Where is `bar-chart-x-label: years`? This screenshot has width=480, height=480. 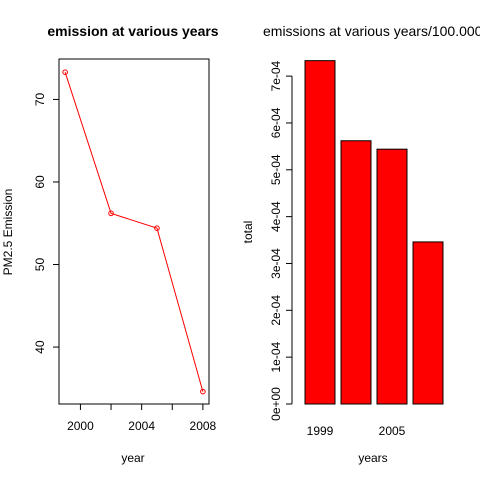 bar-chart-x-label: years is located at coordinates (372, 458).